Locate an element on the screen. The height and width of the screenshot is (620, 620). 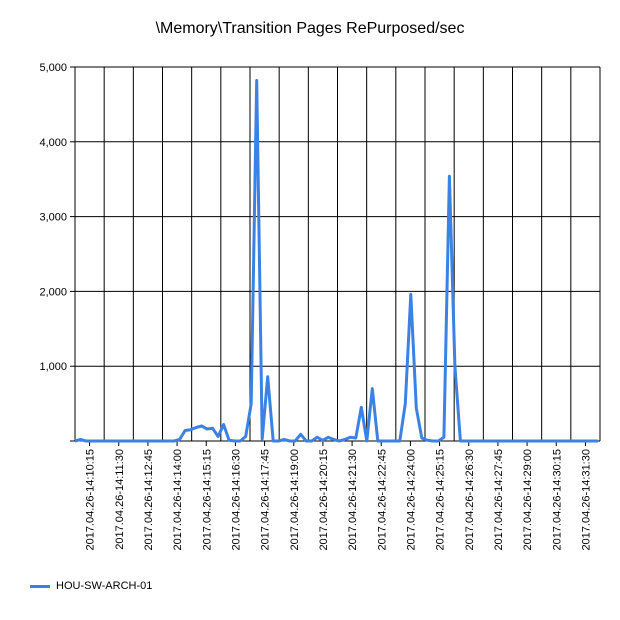
x-tick-label: 2017.04.26-14:25:15 is located at coordinates (441, 500).